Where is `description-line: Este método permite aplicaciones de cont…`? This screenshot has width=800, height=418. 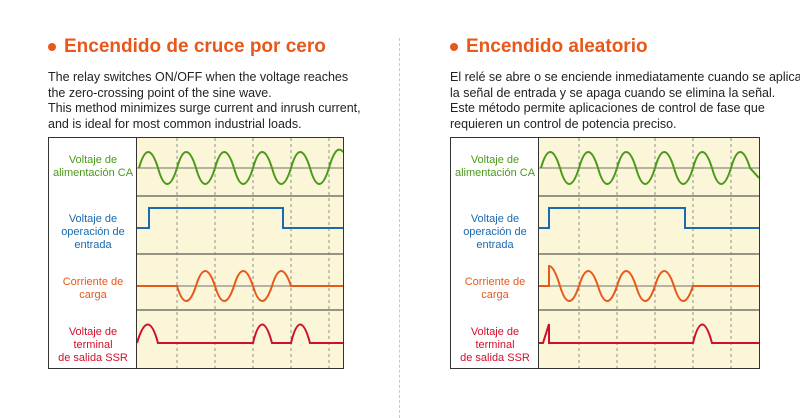 description-line: Este método permite aplicaciones de cont… is located at coordinates (607, 108).